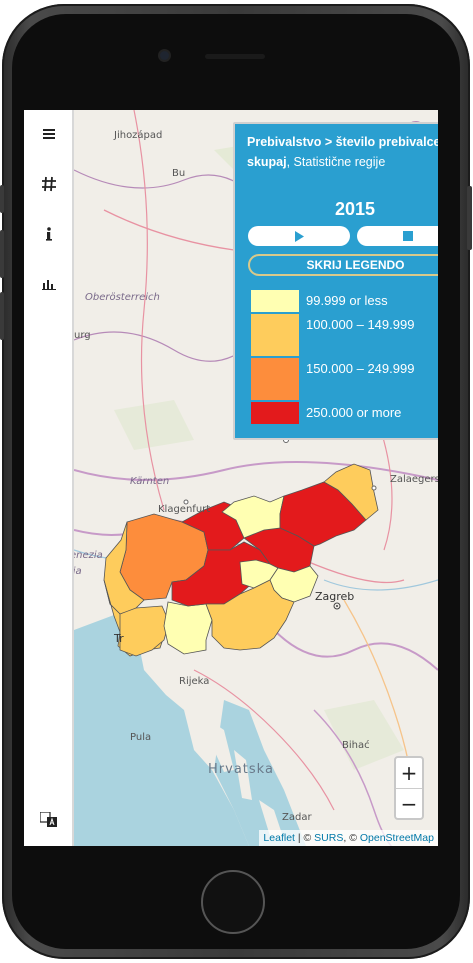 The width and height of the screenshot is (473, 963). Describe the element at coordinates (235, 56) in the screenshot. I see `phone-speaker` at that location.